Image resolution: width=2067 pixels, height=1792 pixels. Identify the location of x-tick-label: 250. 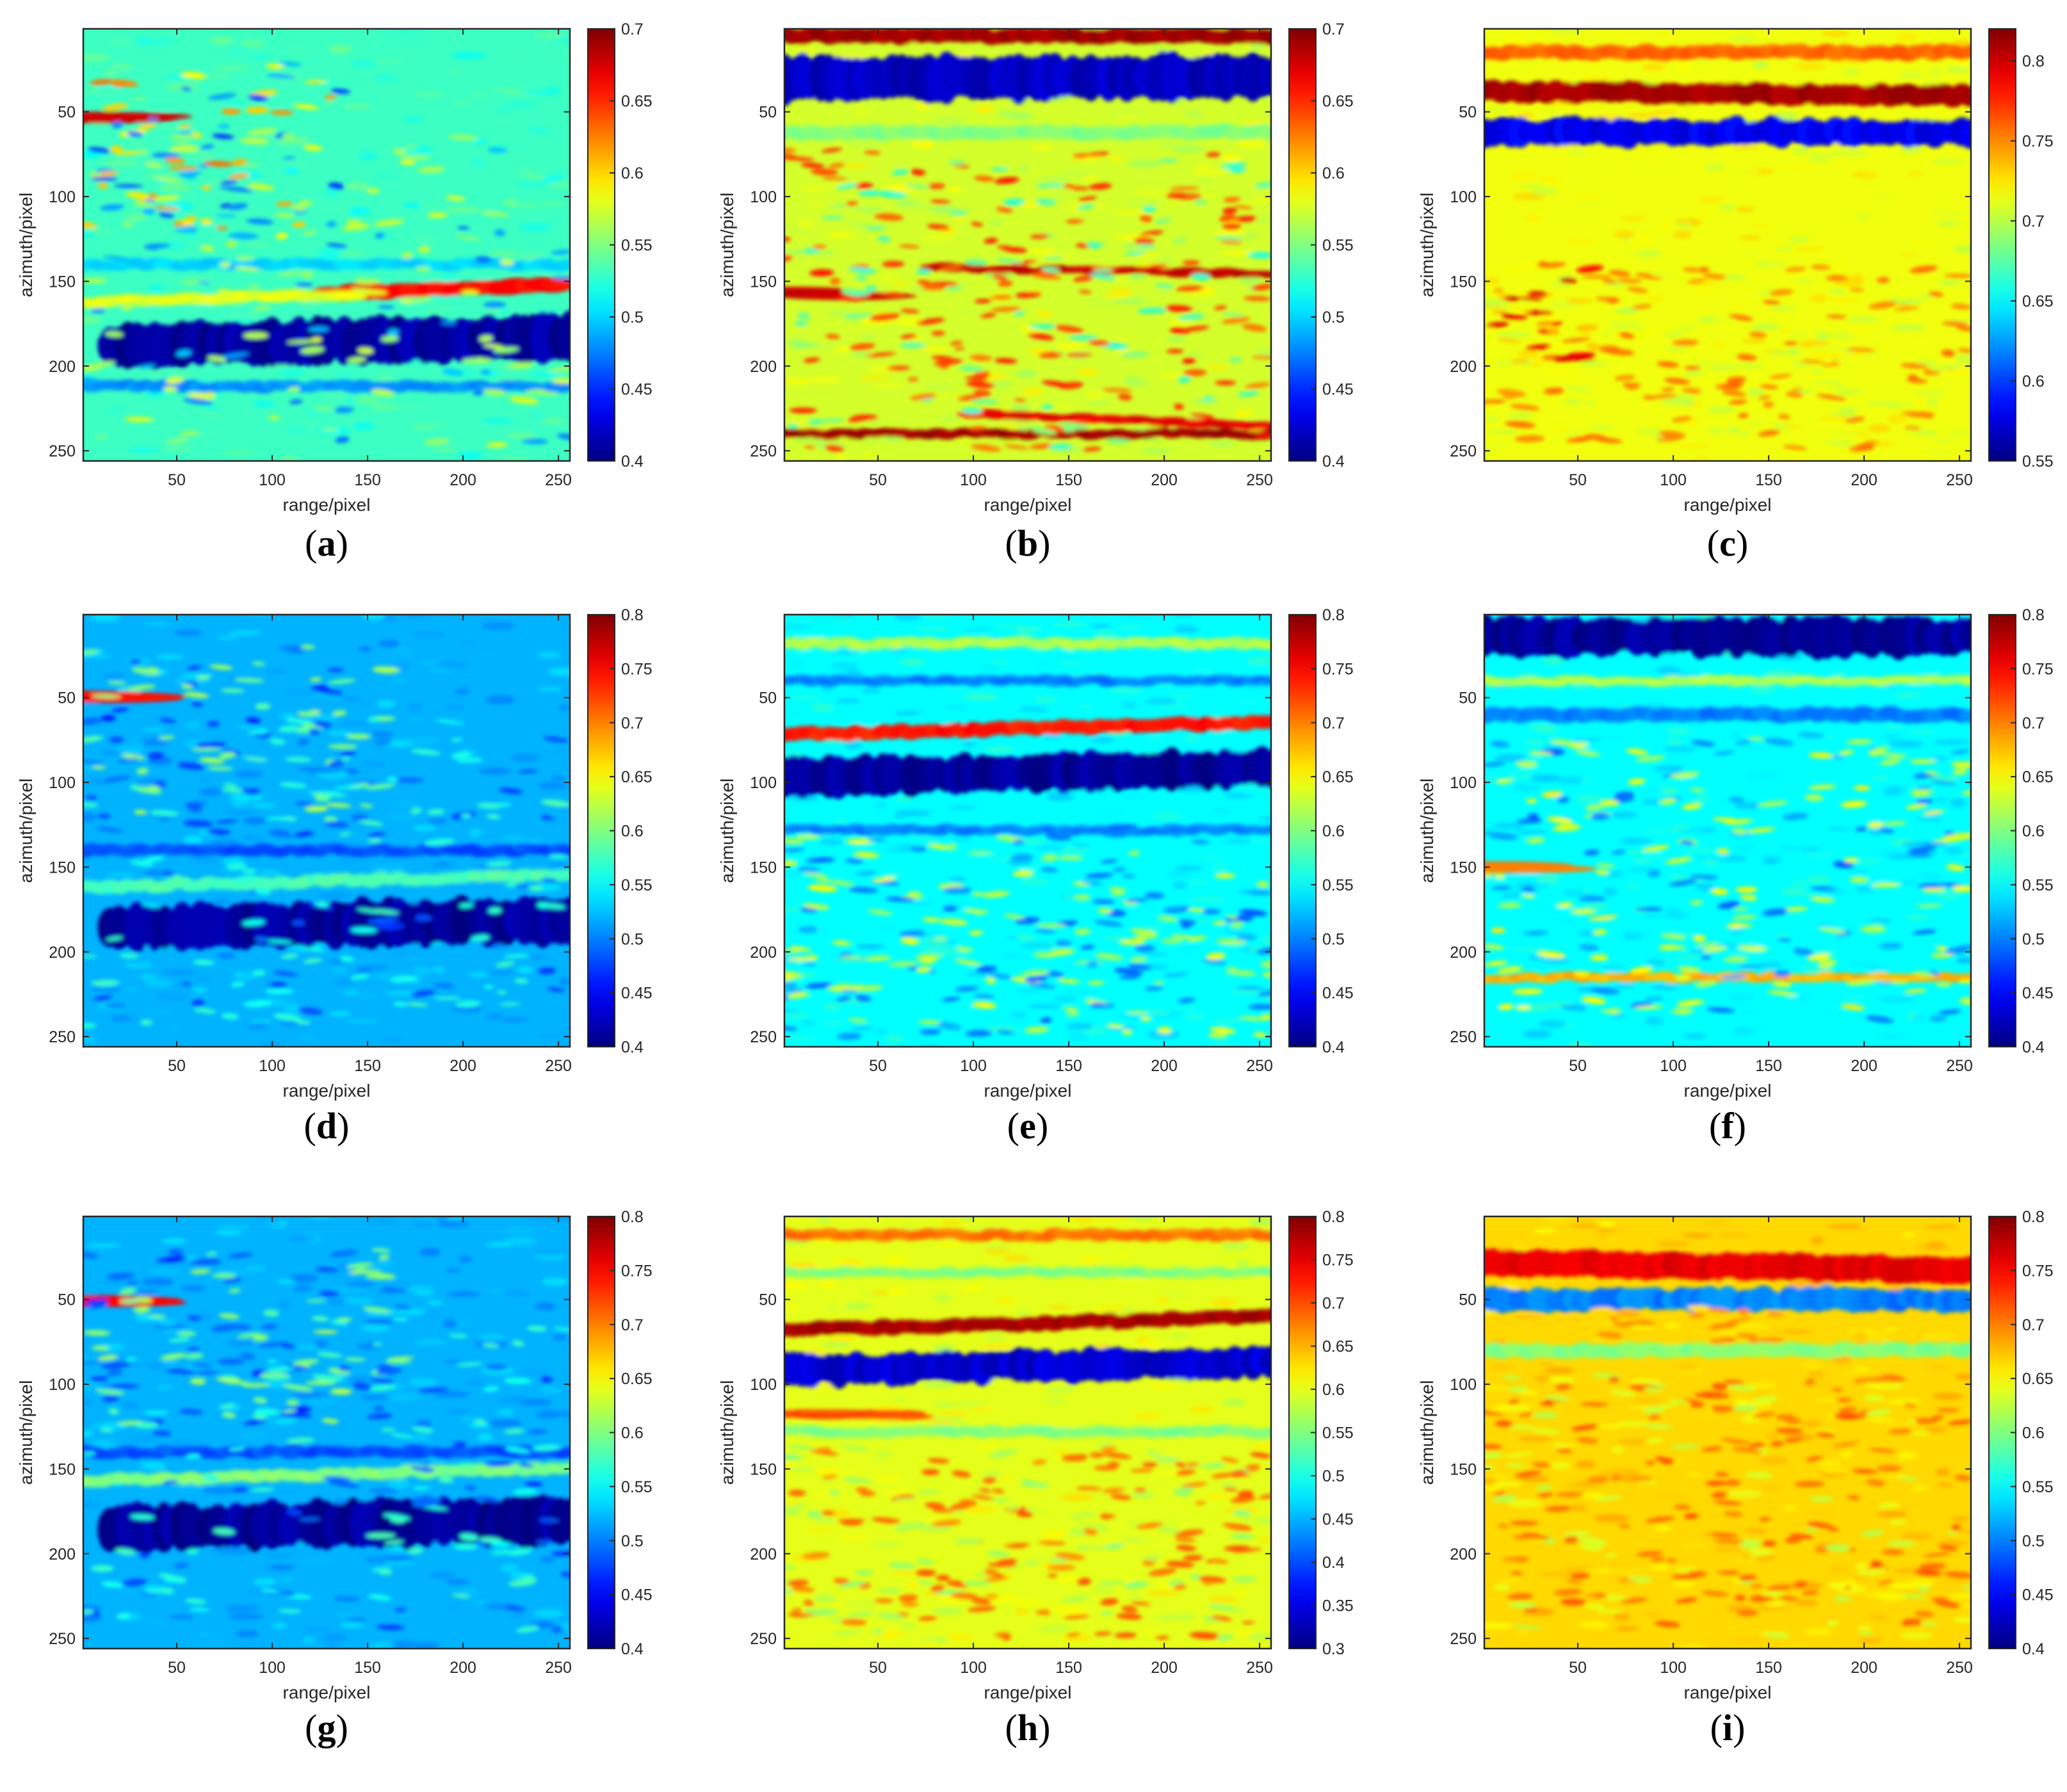
(1259, 480).